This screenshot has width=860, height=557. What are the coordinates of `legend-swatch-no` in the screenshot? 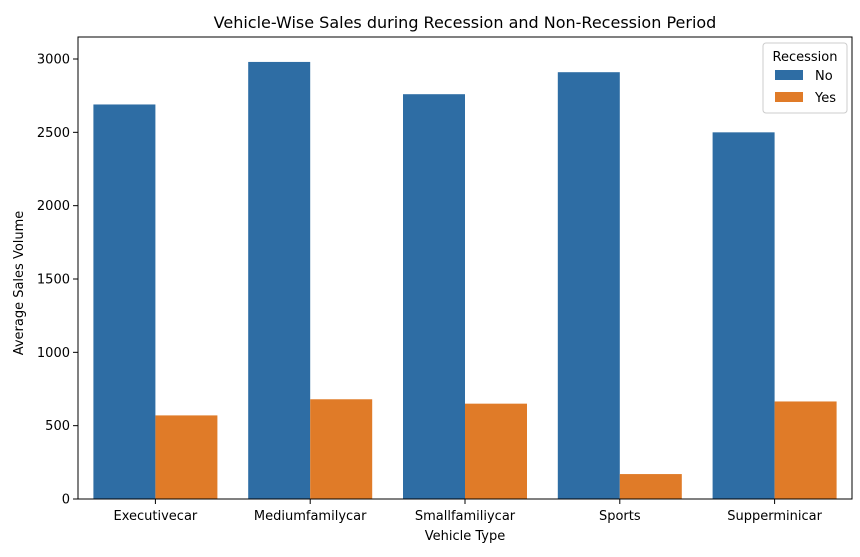 It's located at (789, 75).